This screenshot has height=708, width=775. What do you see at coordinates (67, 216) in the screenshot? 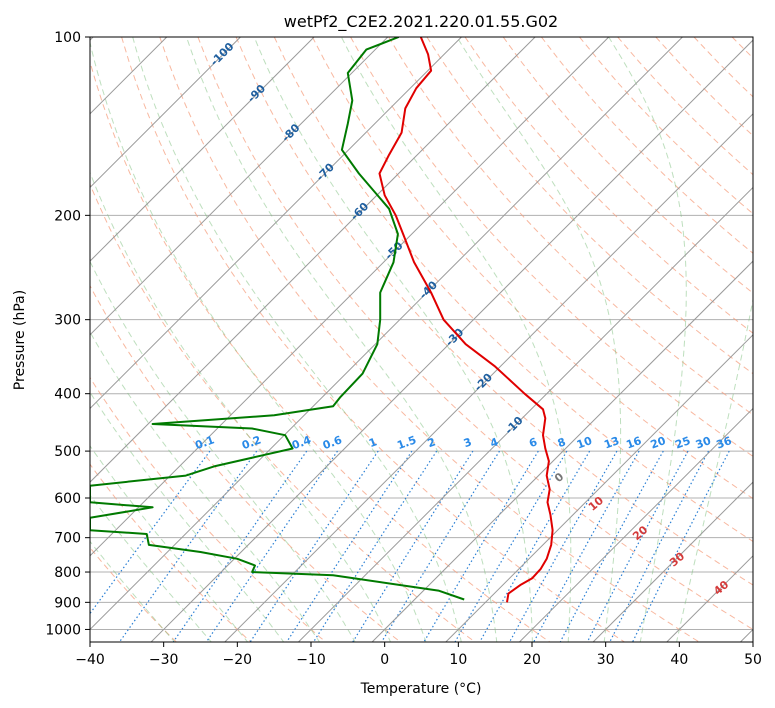
I see `y-tick-label: 200` at bounding box center [67, 216].